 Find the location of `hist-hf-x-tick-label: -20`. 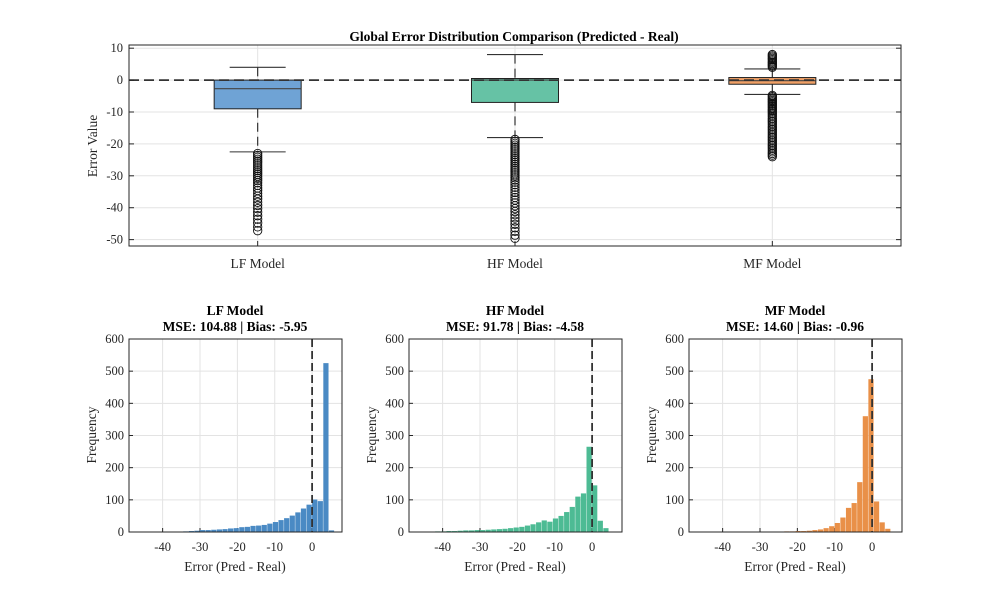

hist-hf-x-tick-label: -20 is located at coordinates (517, 547).